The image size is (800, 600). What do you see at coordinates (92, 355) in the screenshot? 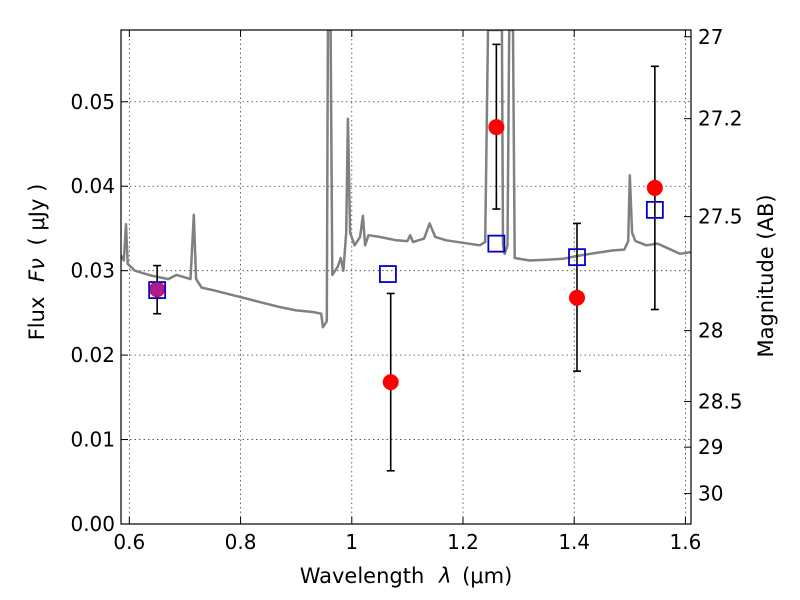
I see `y-tick-label: 0.02` at bounding box center [92, 355].